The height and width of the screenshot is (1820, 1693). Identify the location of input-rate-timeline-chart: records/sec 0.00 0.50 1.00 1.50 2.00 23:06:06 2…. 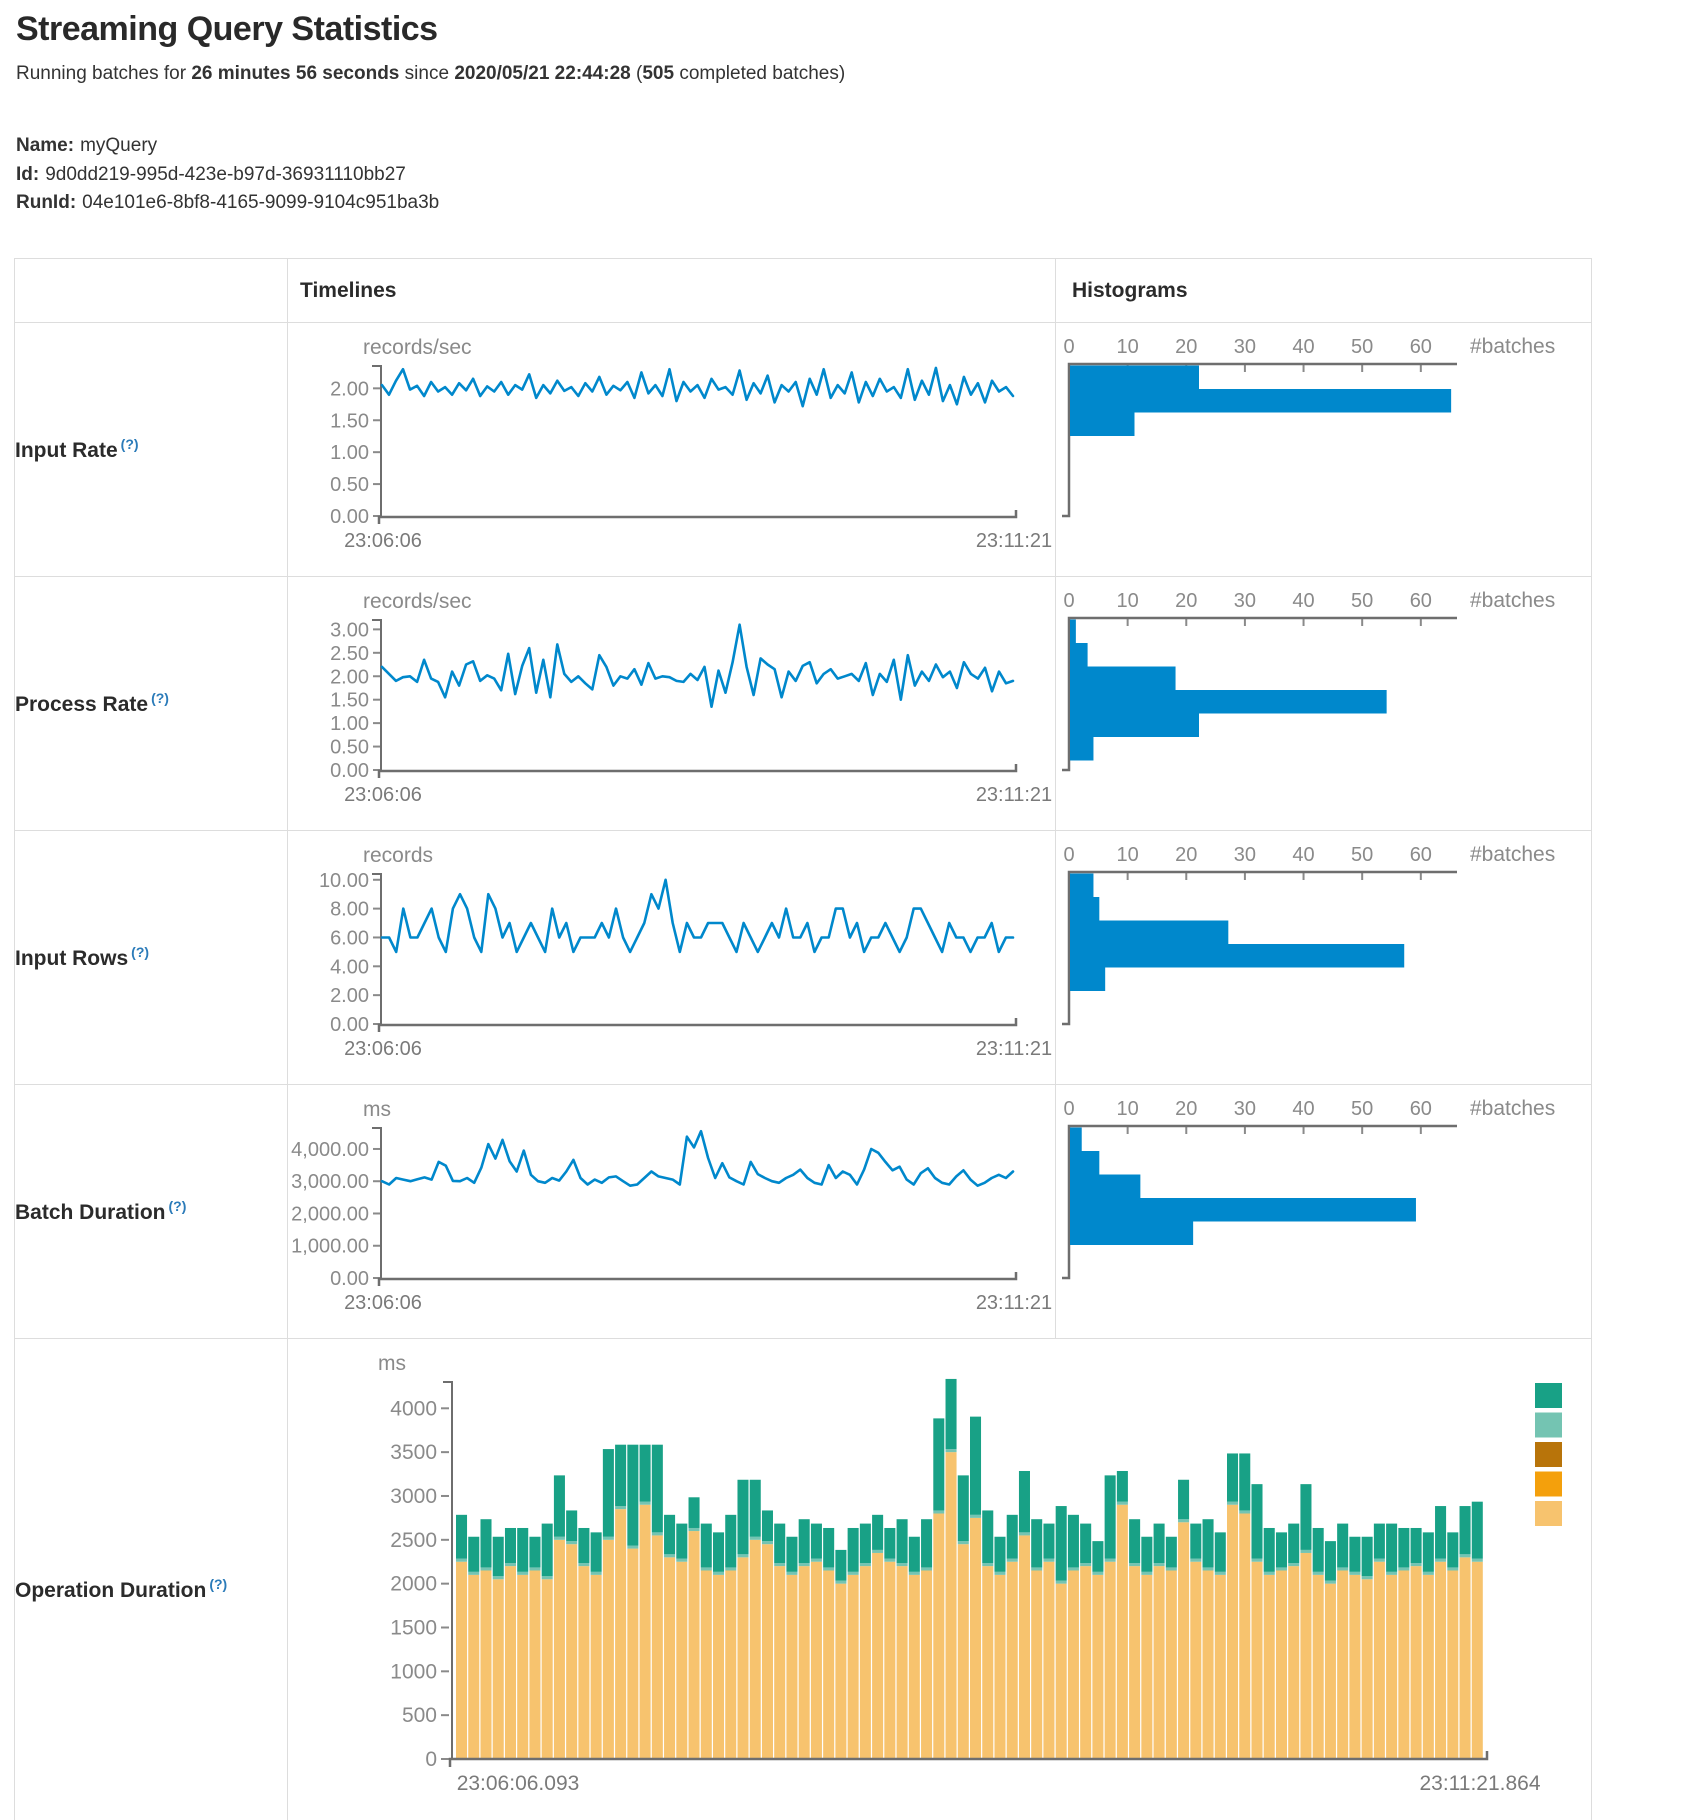
(671, 449).